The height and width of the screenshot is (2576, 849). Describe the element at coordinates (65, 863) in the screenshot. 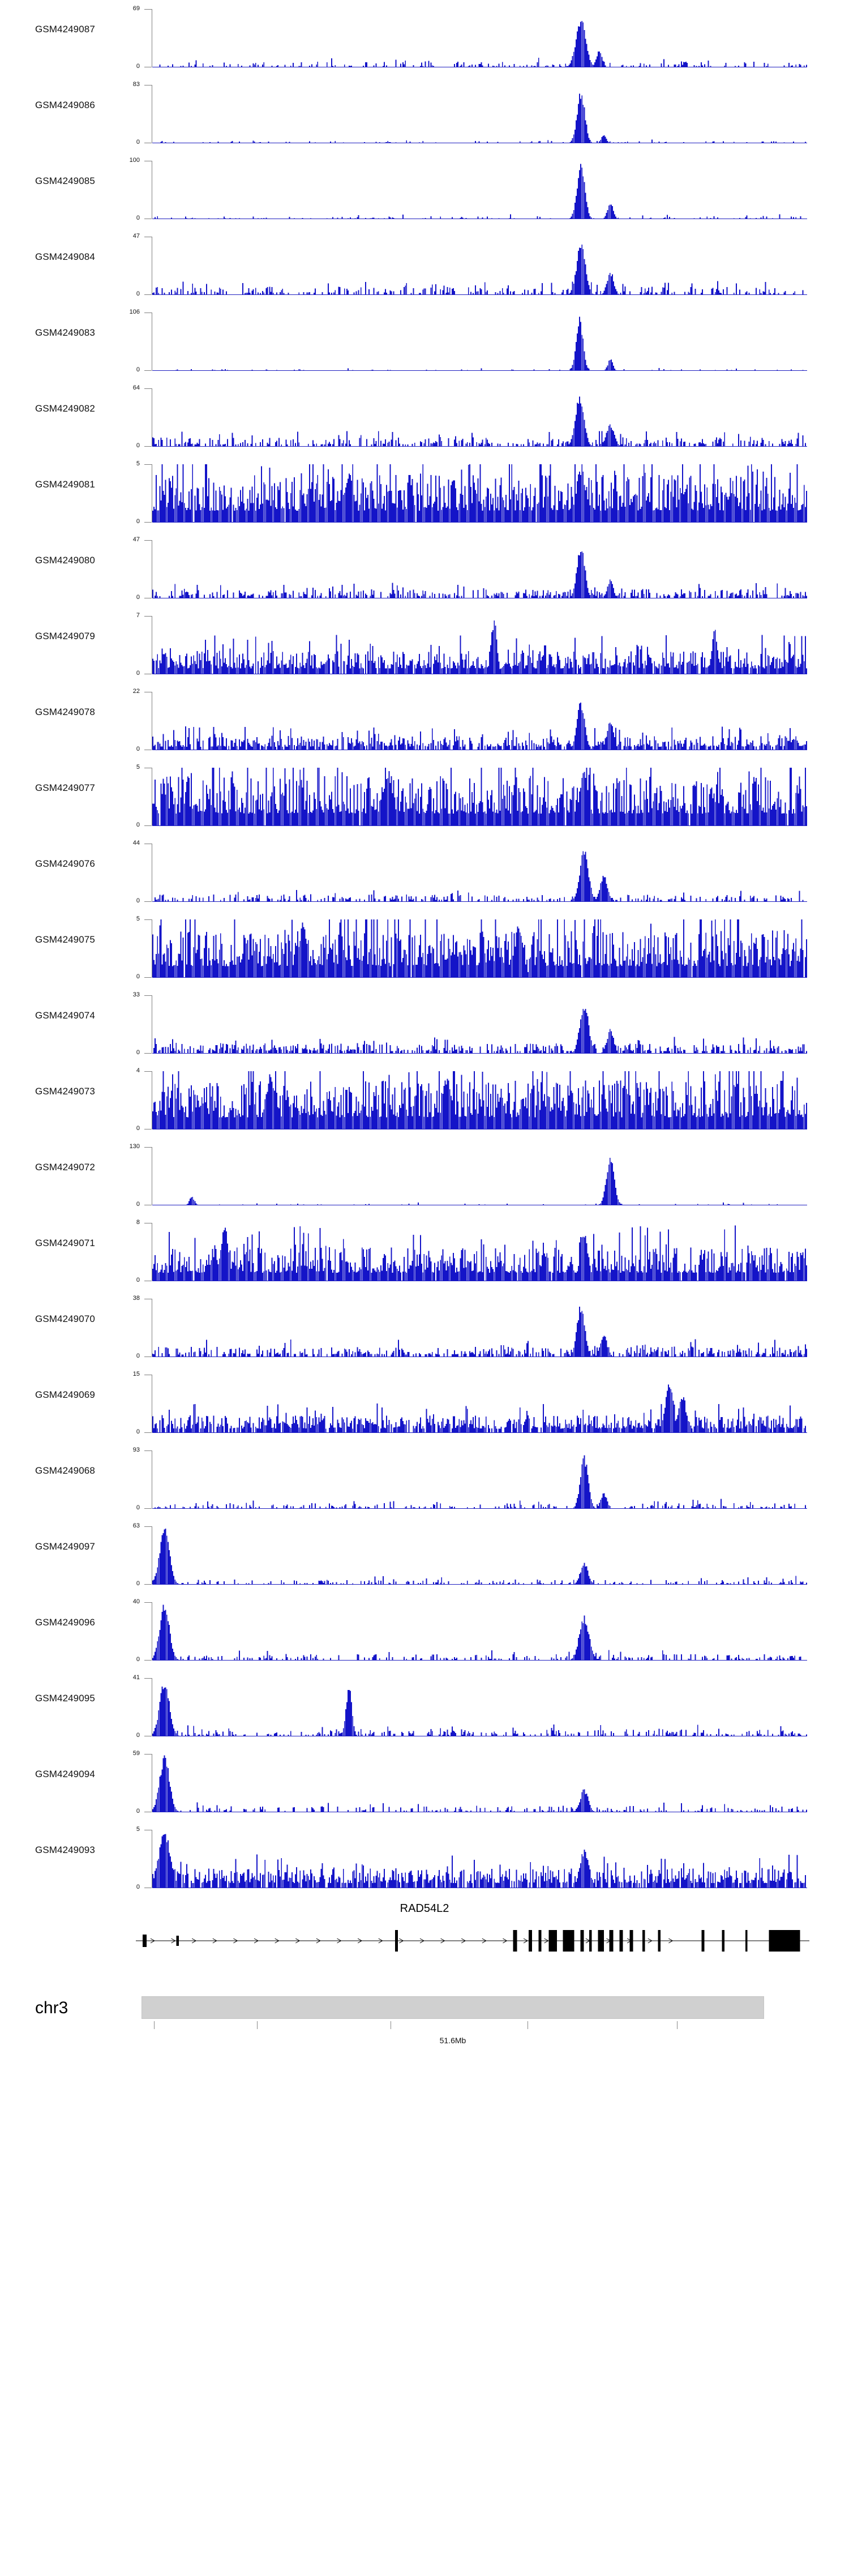

I see `track-sample-label: GSM4249076` at that location.